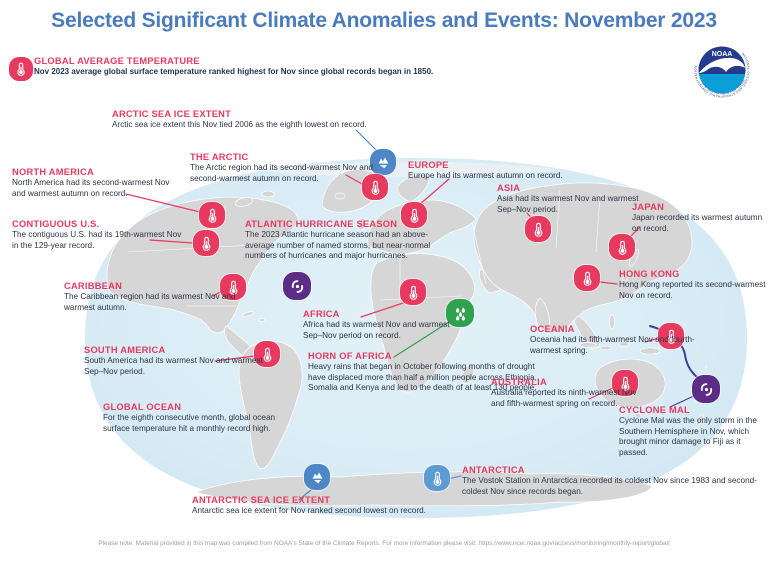 This screenshot has width=768, height=561. I want to click on callout-heading: AUSTRALIA, so click(519, 382).